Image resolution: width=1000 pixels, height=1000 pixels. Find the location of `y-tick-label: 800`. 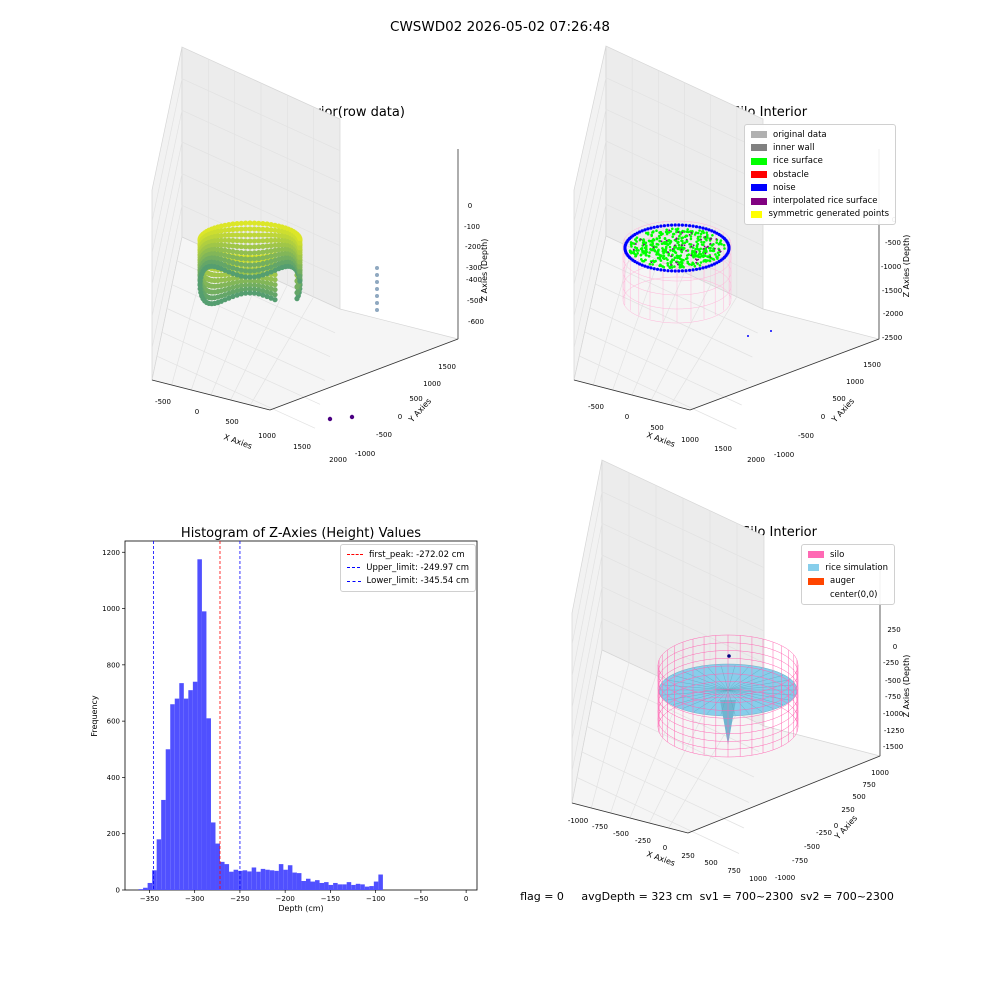

y-tick-label: 800 is located at coordinates (113, 665).